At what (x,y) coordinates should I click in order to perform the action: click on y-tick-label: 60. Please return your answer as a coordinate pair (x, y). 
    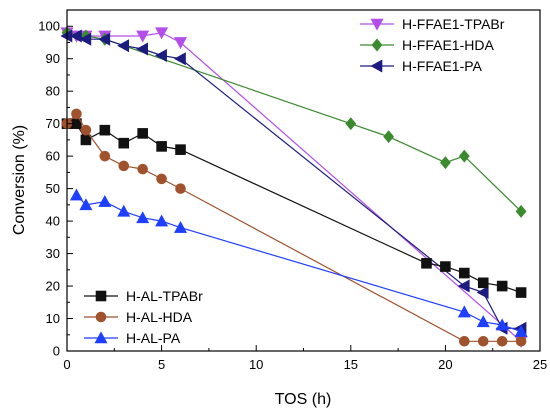
    Looking at the image, I should click on (53, 156).